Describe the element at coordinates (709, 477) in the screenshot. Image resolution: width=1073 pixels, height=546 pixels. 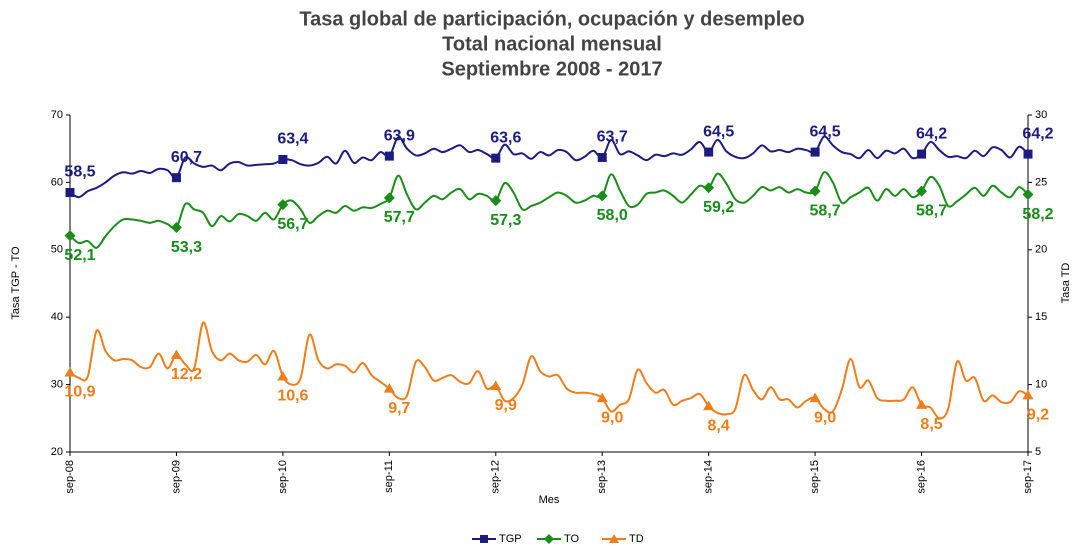
I see `x-tick-label: sep-14` at that location.